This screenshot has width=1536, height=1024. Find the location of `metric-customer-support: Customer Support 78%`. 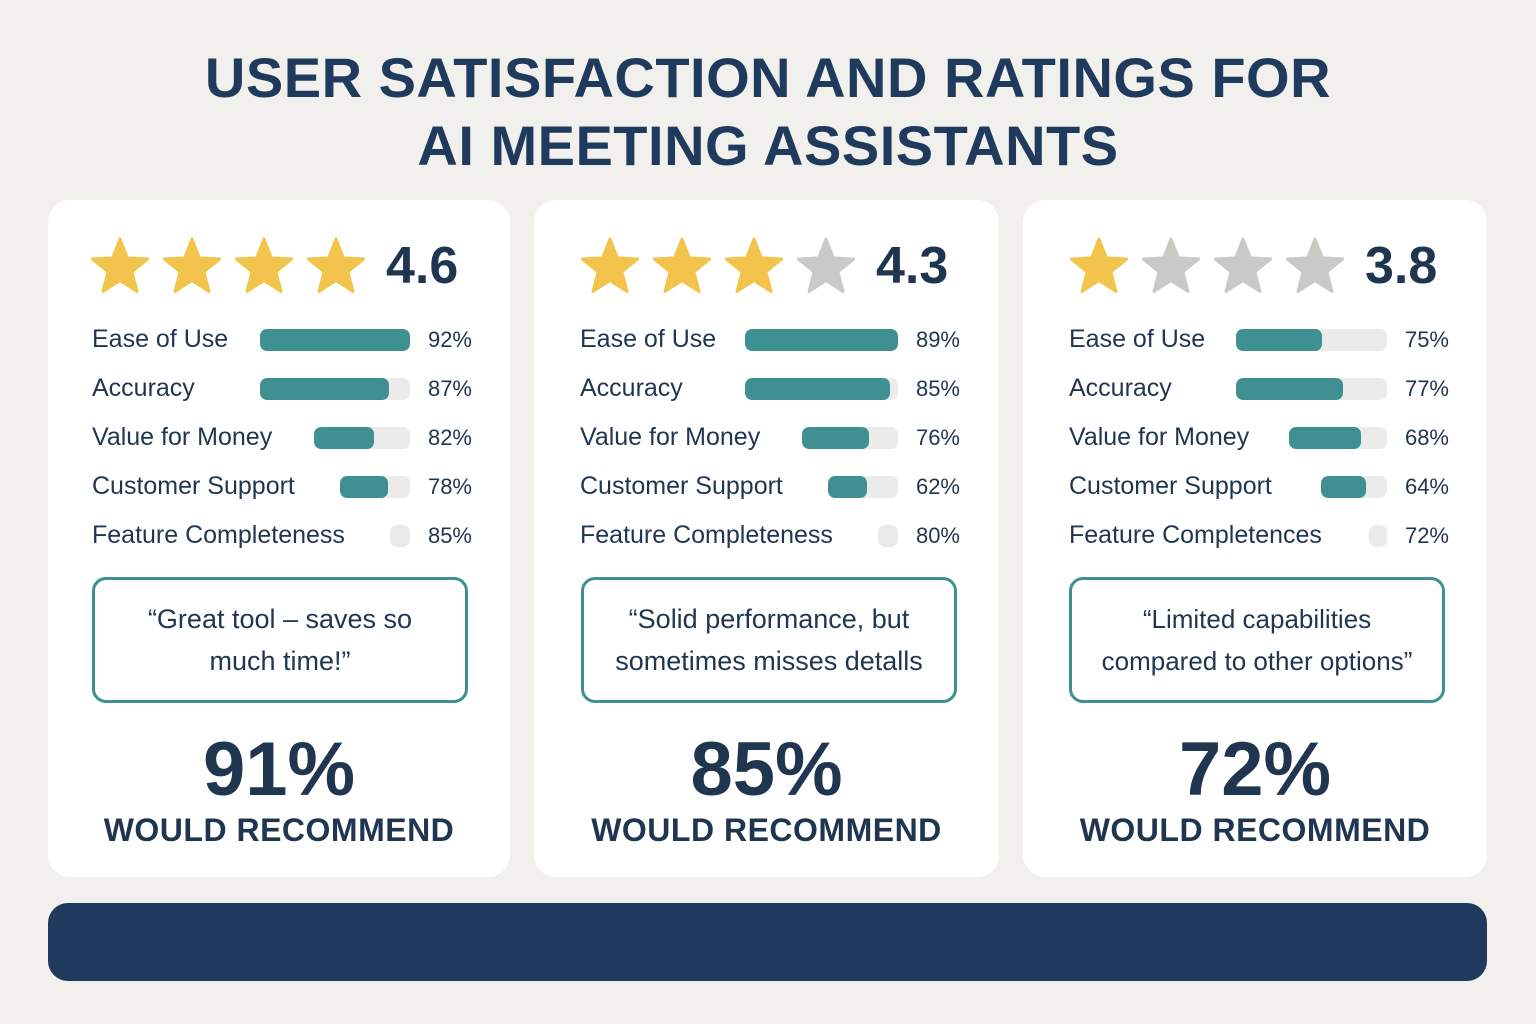

metric-customer-support: Customer Support 78% is located at coordinates (282, 486).